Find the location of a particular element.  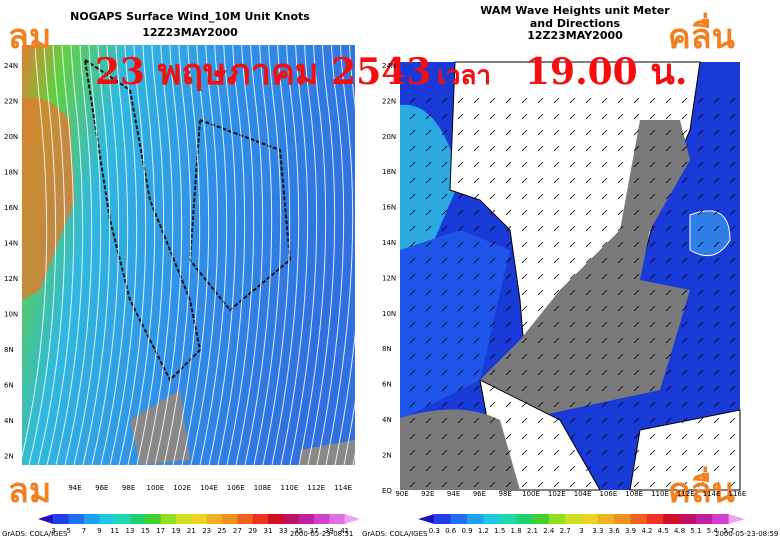

right-title: WAM Wave Heights unit Meter is located at coordinates (575, 10).